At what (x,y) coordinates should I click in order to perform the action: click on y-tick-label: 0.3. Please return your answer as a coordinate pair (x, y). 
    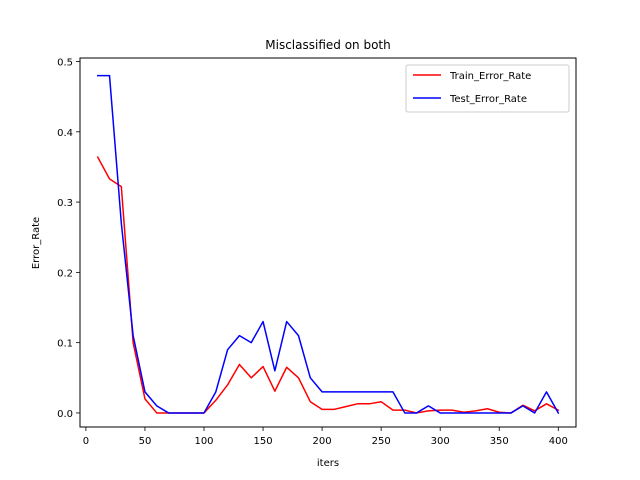
    Looking at the image, I should click on (65, 203).